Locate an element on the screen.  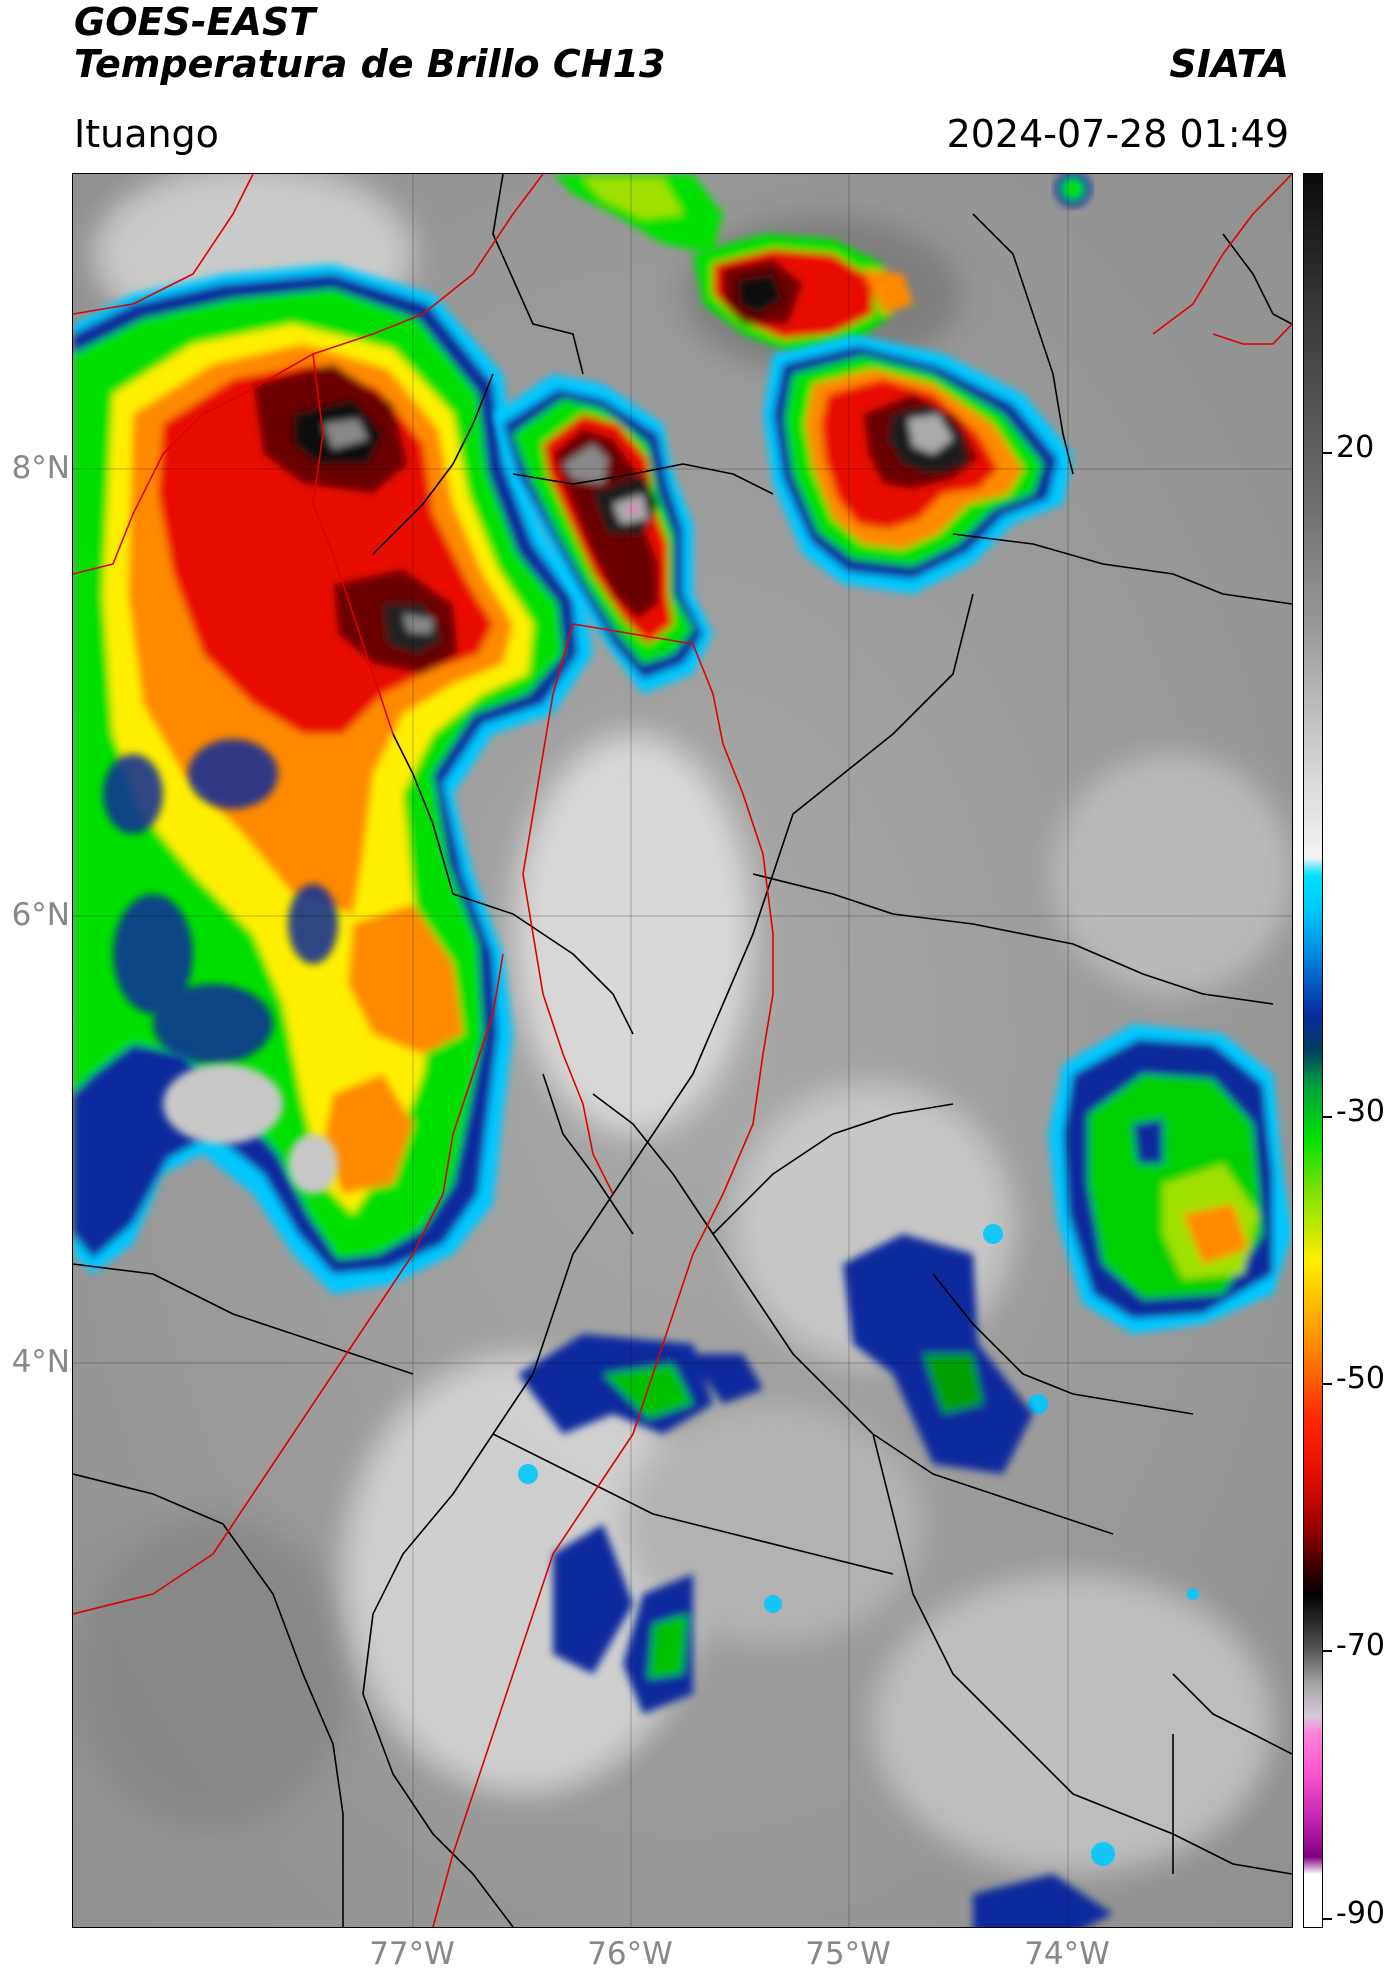
lon-label-77w: 77°W is located at coordinates (412, 1954).